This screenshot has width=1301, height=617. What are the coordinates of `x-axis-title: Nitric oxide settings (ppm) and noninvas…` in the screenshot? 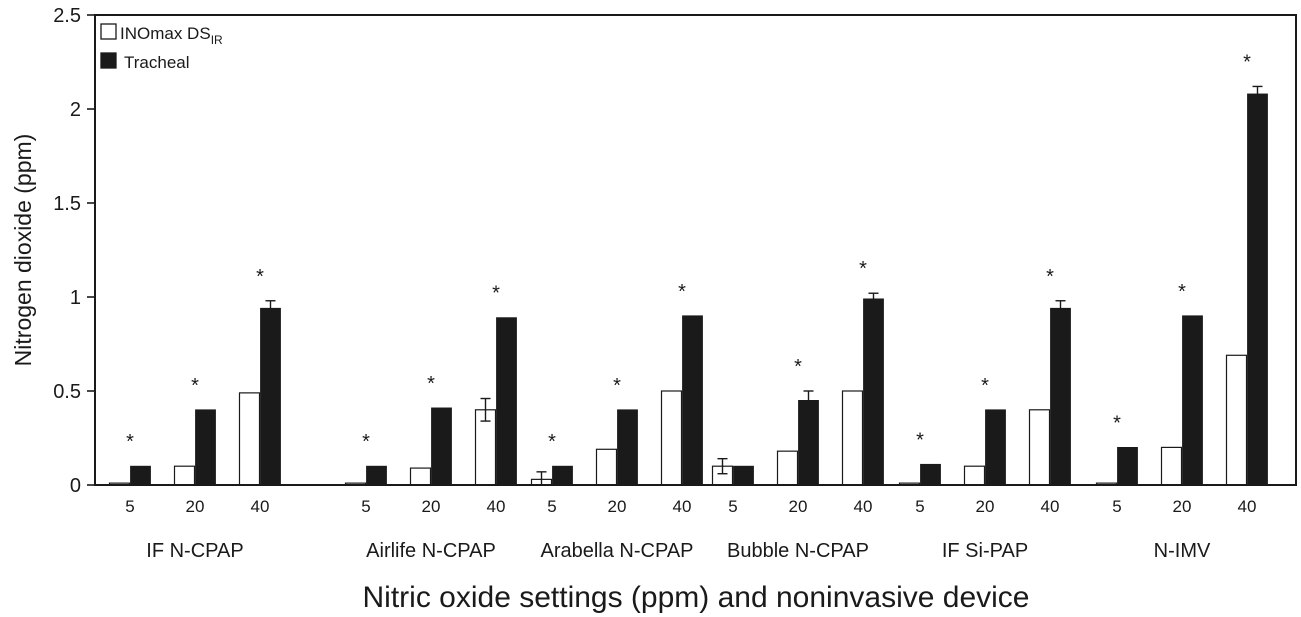 It's located at (696, 597).